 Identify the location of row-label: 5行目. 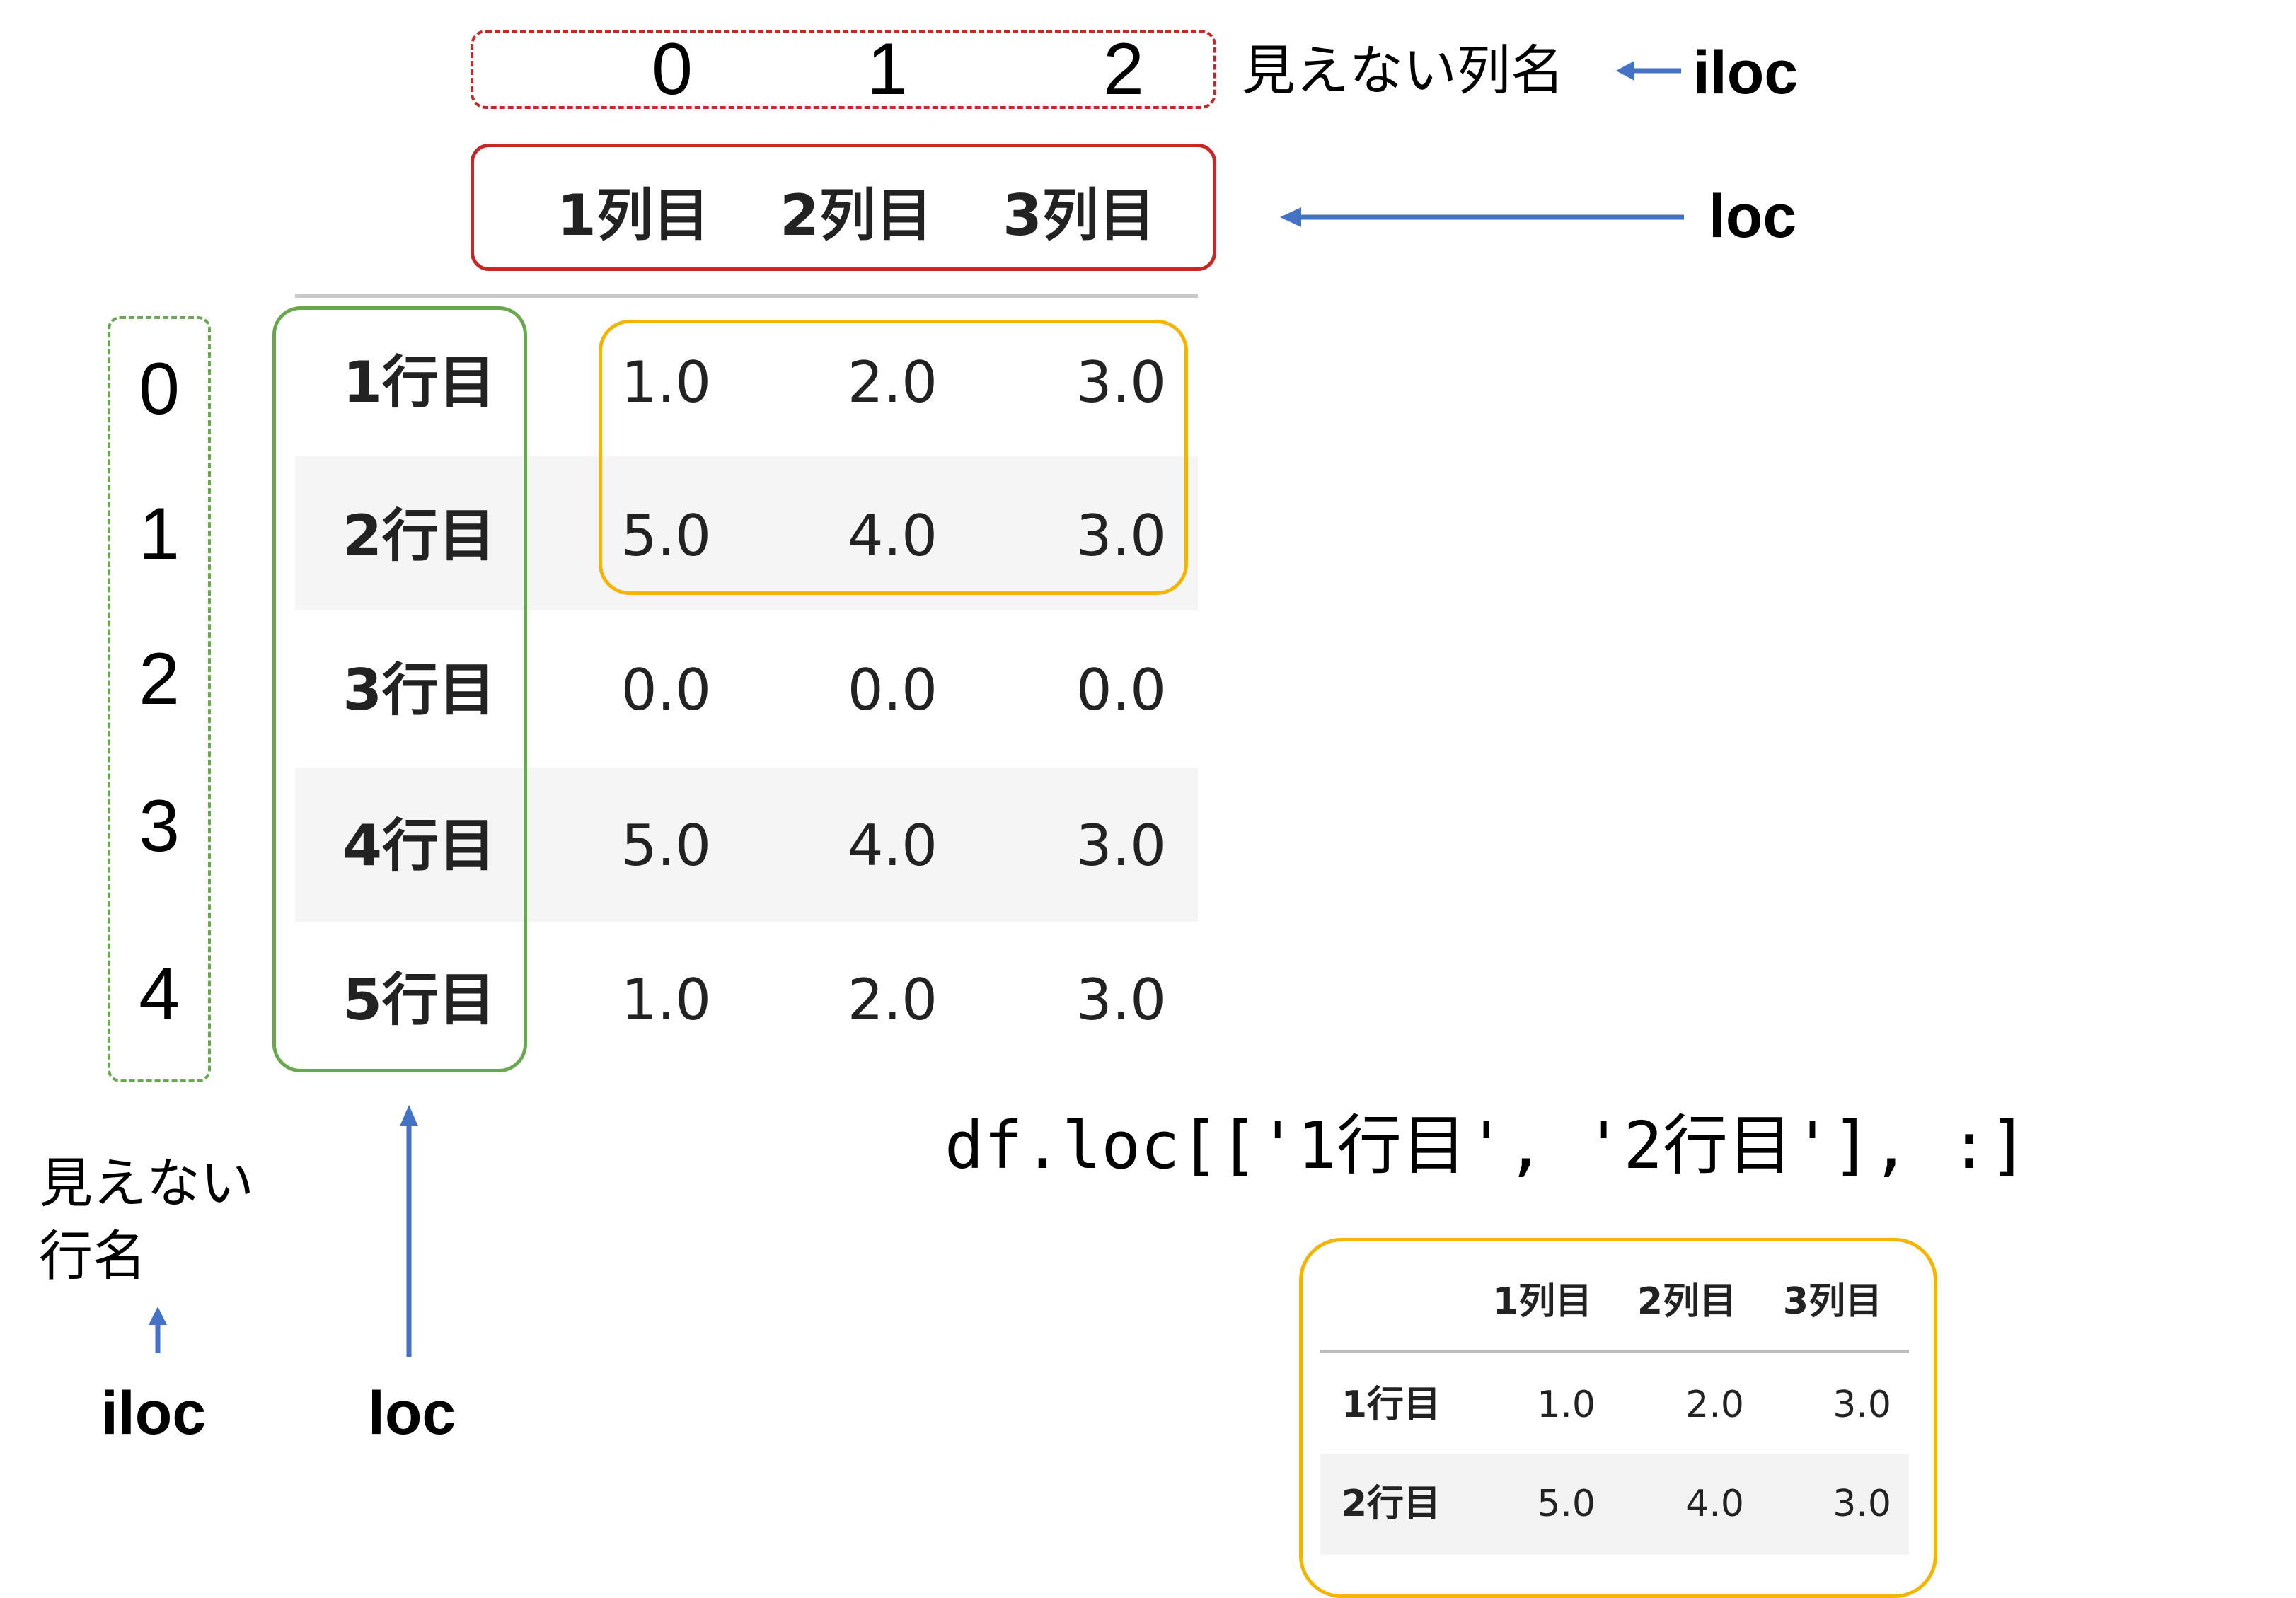
(418, 1000).